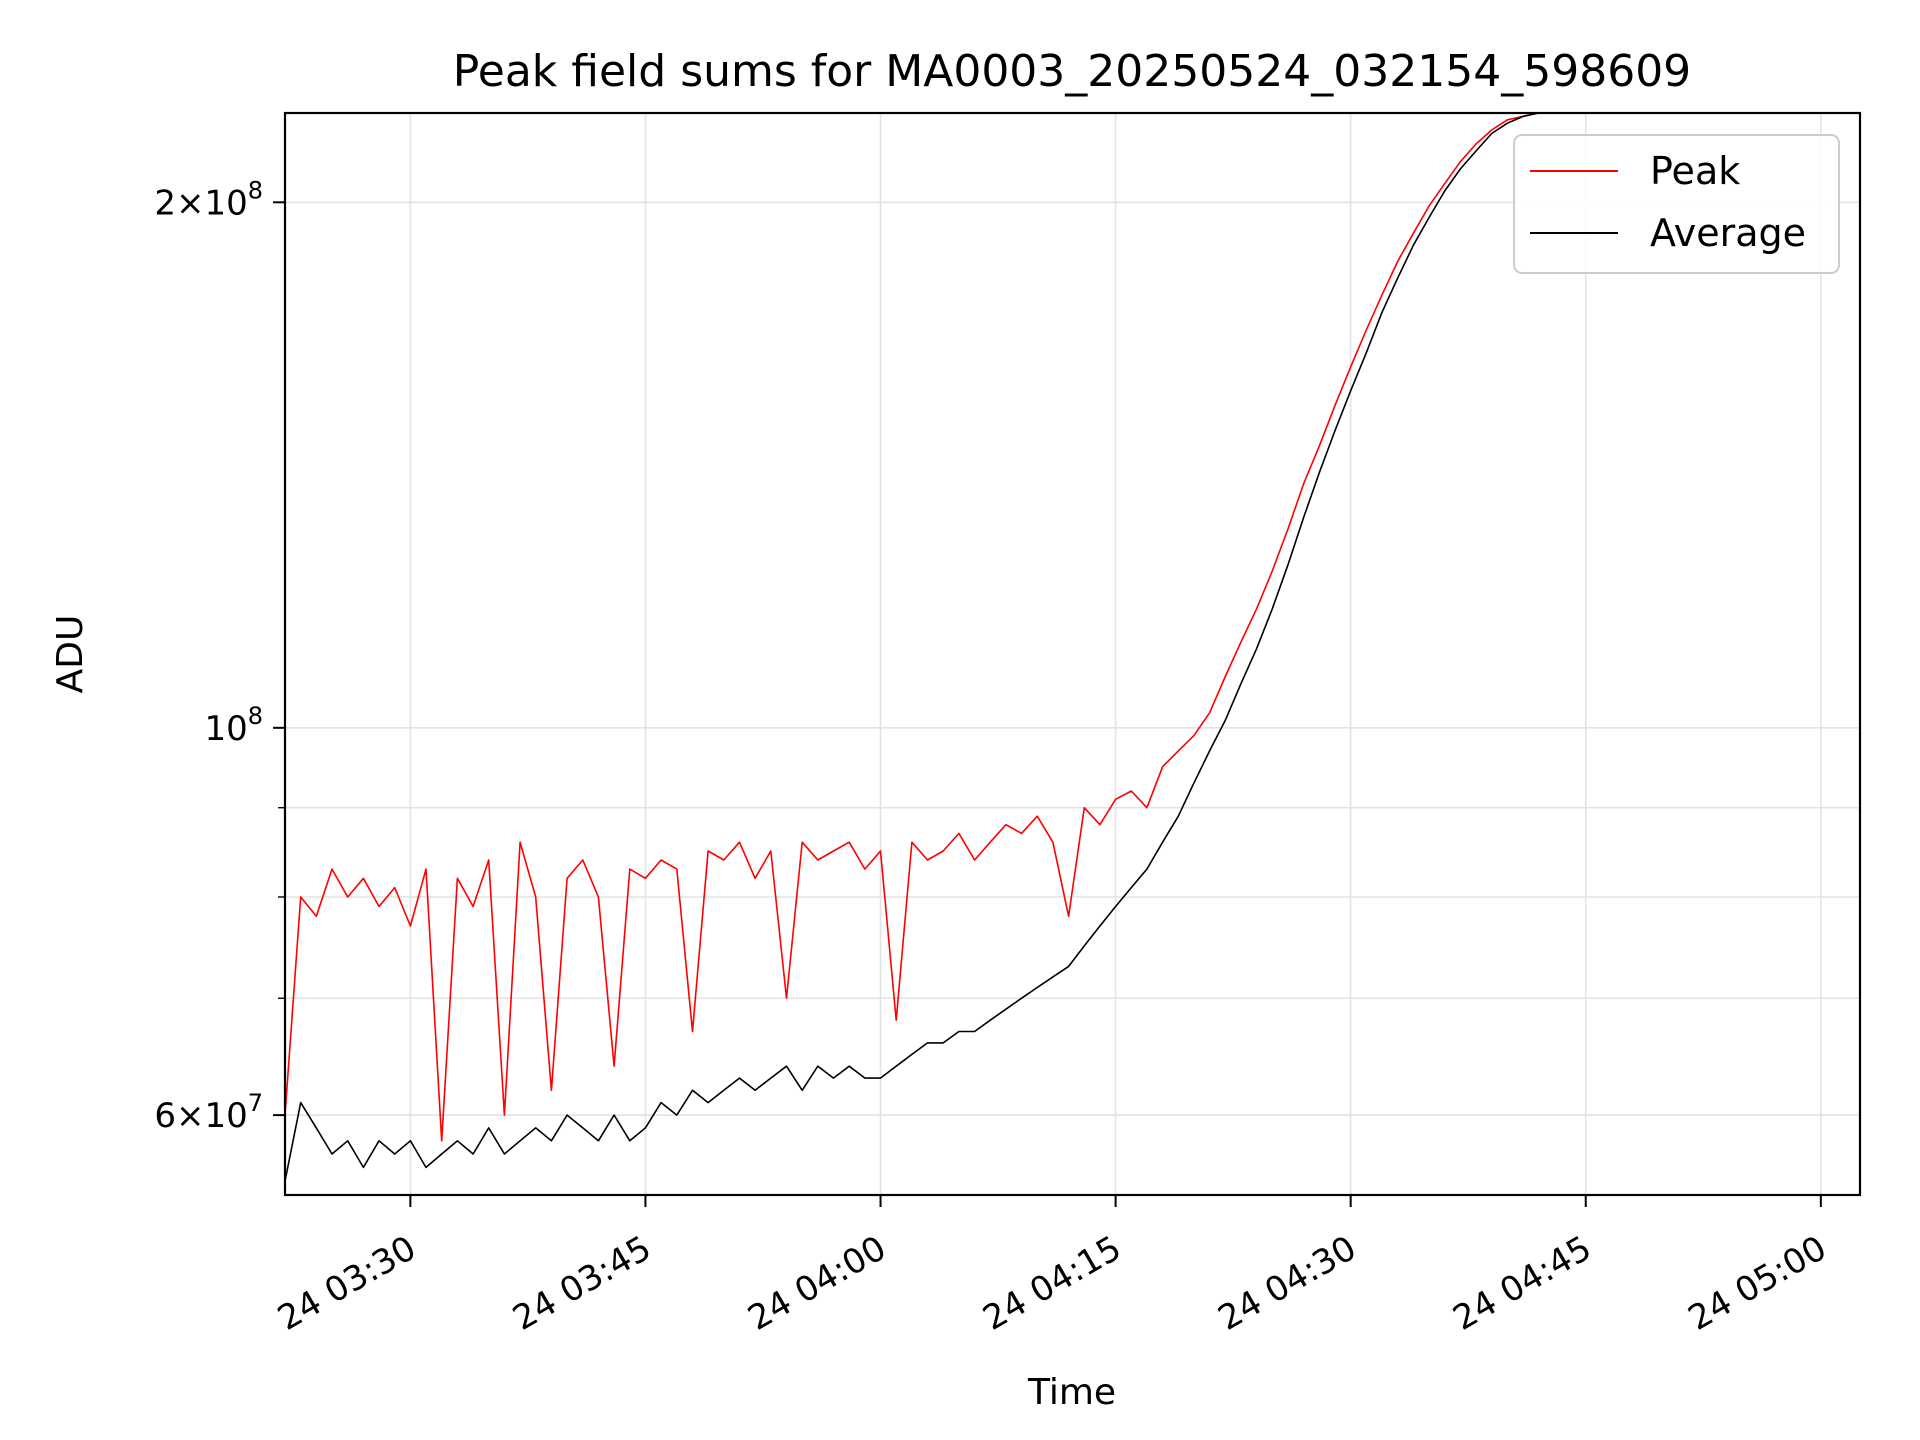 This screenshot has width=1920, height=1440. What do you see at coordinates (70, 654) in the screenshot?
I see `y-axis-label: ADU` at bounding box center [70, 654].